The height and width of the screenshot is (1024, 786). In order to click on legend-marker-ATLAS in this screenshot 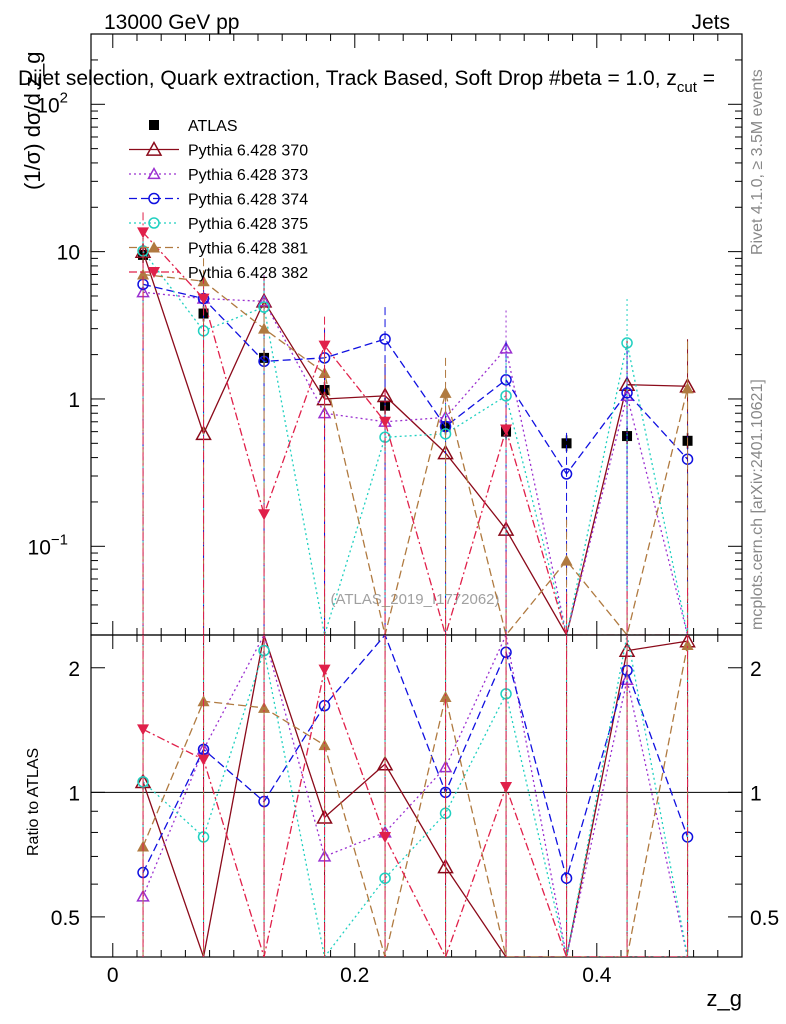, I will do `click(154, 125)`.